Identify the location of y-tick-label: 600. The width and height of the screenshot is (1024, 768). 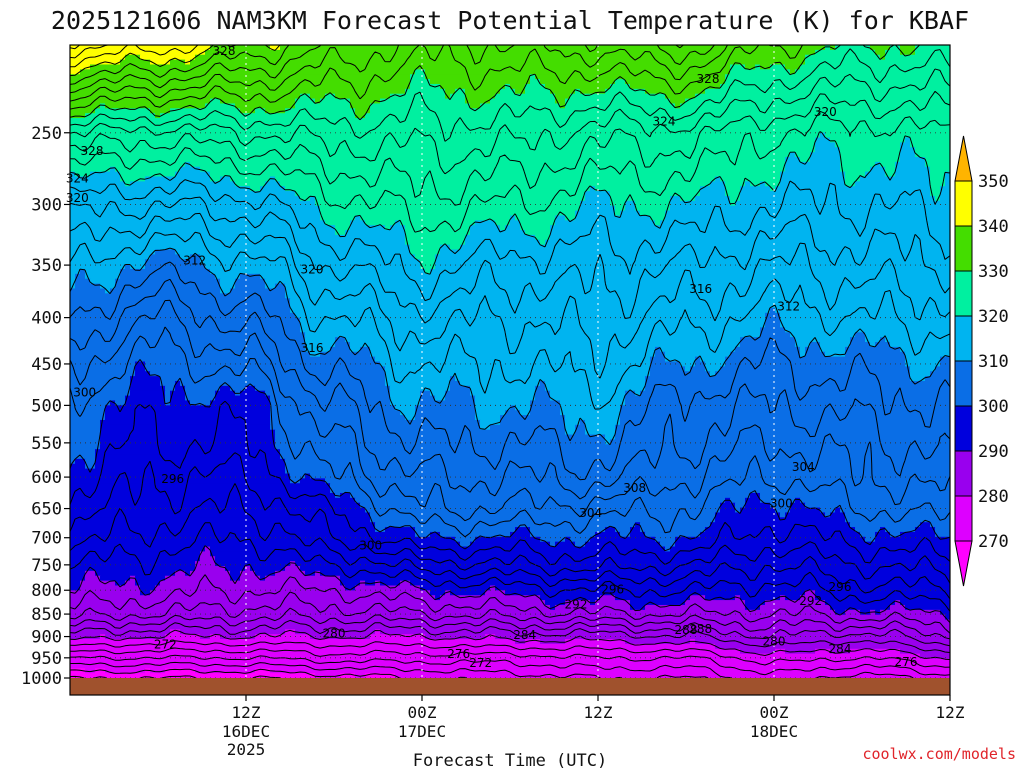
(46, 478).